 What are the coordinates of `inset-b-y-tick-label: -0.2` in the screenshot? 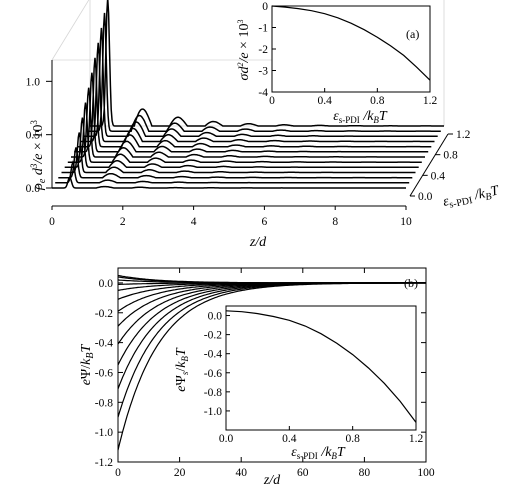 It's located at (213, 336).